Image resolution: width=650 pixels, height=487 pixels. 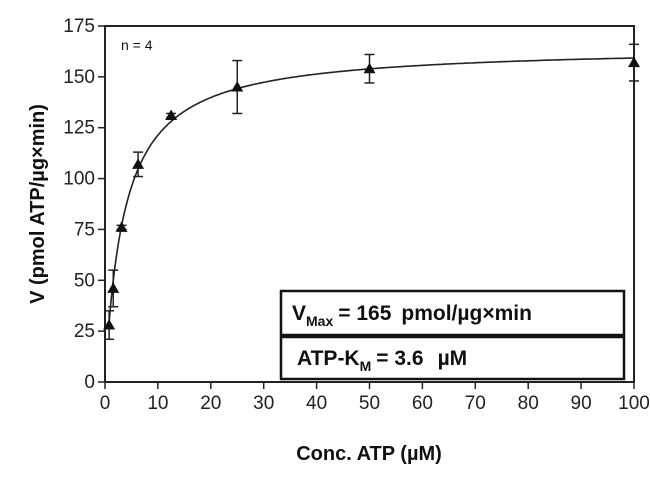 I want to click on y-tick-label: 175, so click(x=79, y=26).